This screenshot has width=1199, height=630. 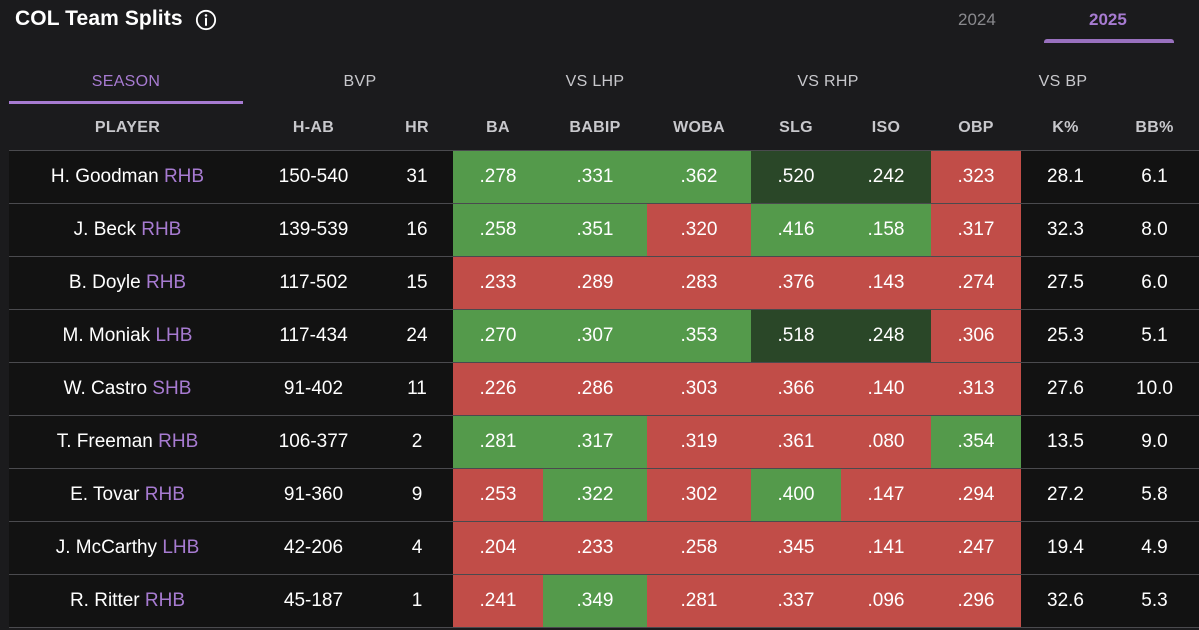 What do you see at coordinates (206, 20) in the screenshot?
I see `info-icon` at bounding box center [206, 20].